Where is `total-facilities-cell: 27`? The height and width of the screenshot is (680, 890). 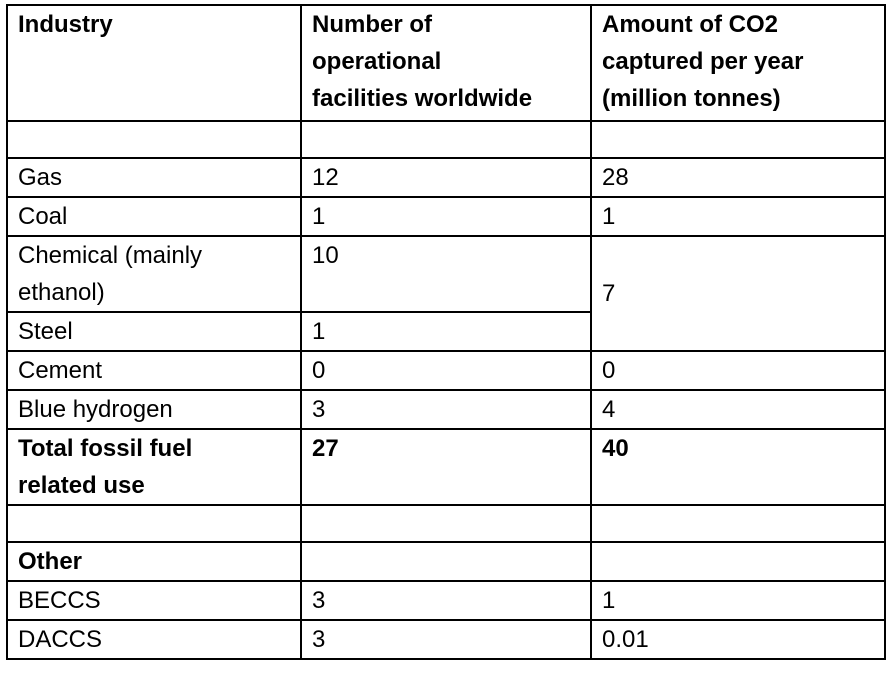
total-facilities-cell: 27 is located at coordinates (446, 467).